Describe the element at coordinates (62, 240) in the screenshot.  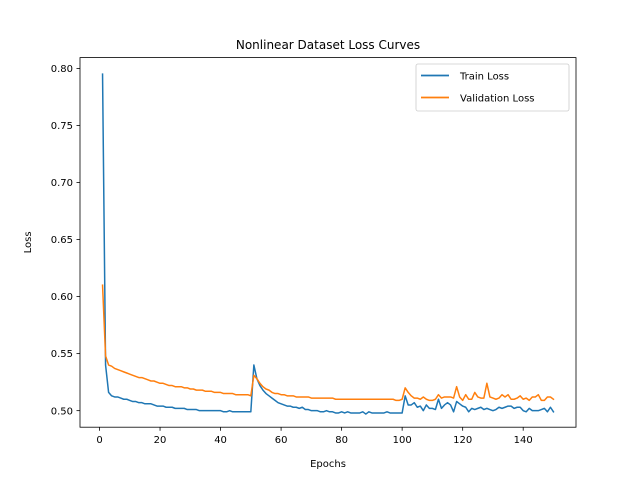
I see `y-tick-label: 0.65` at that location.